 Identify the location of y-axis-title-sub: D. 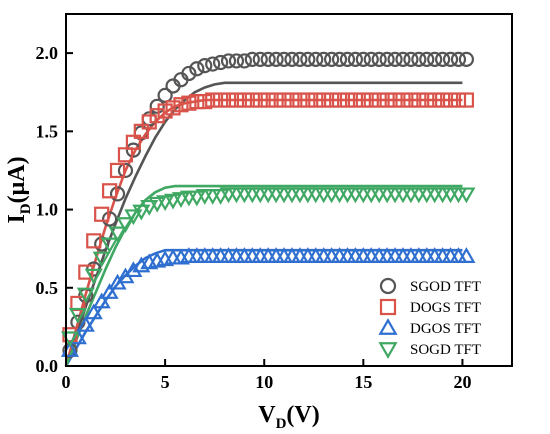
(26, 208).